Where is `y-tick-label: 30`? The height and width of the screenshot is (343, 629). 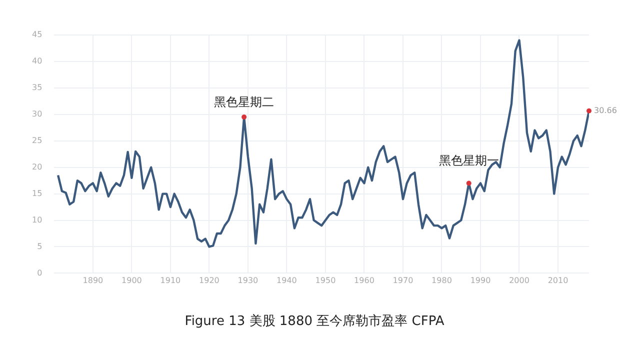
y-tick-label: 30 is located at coordinates (37, 113).